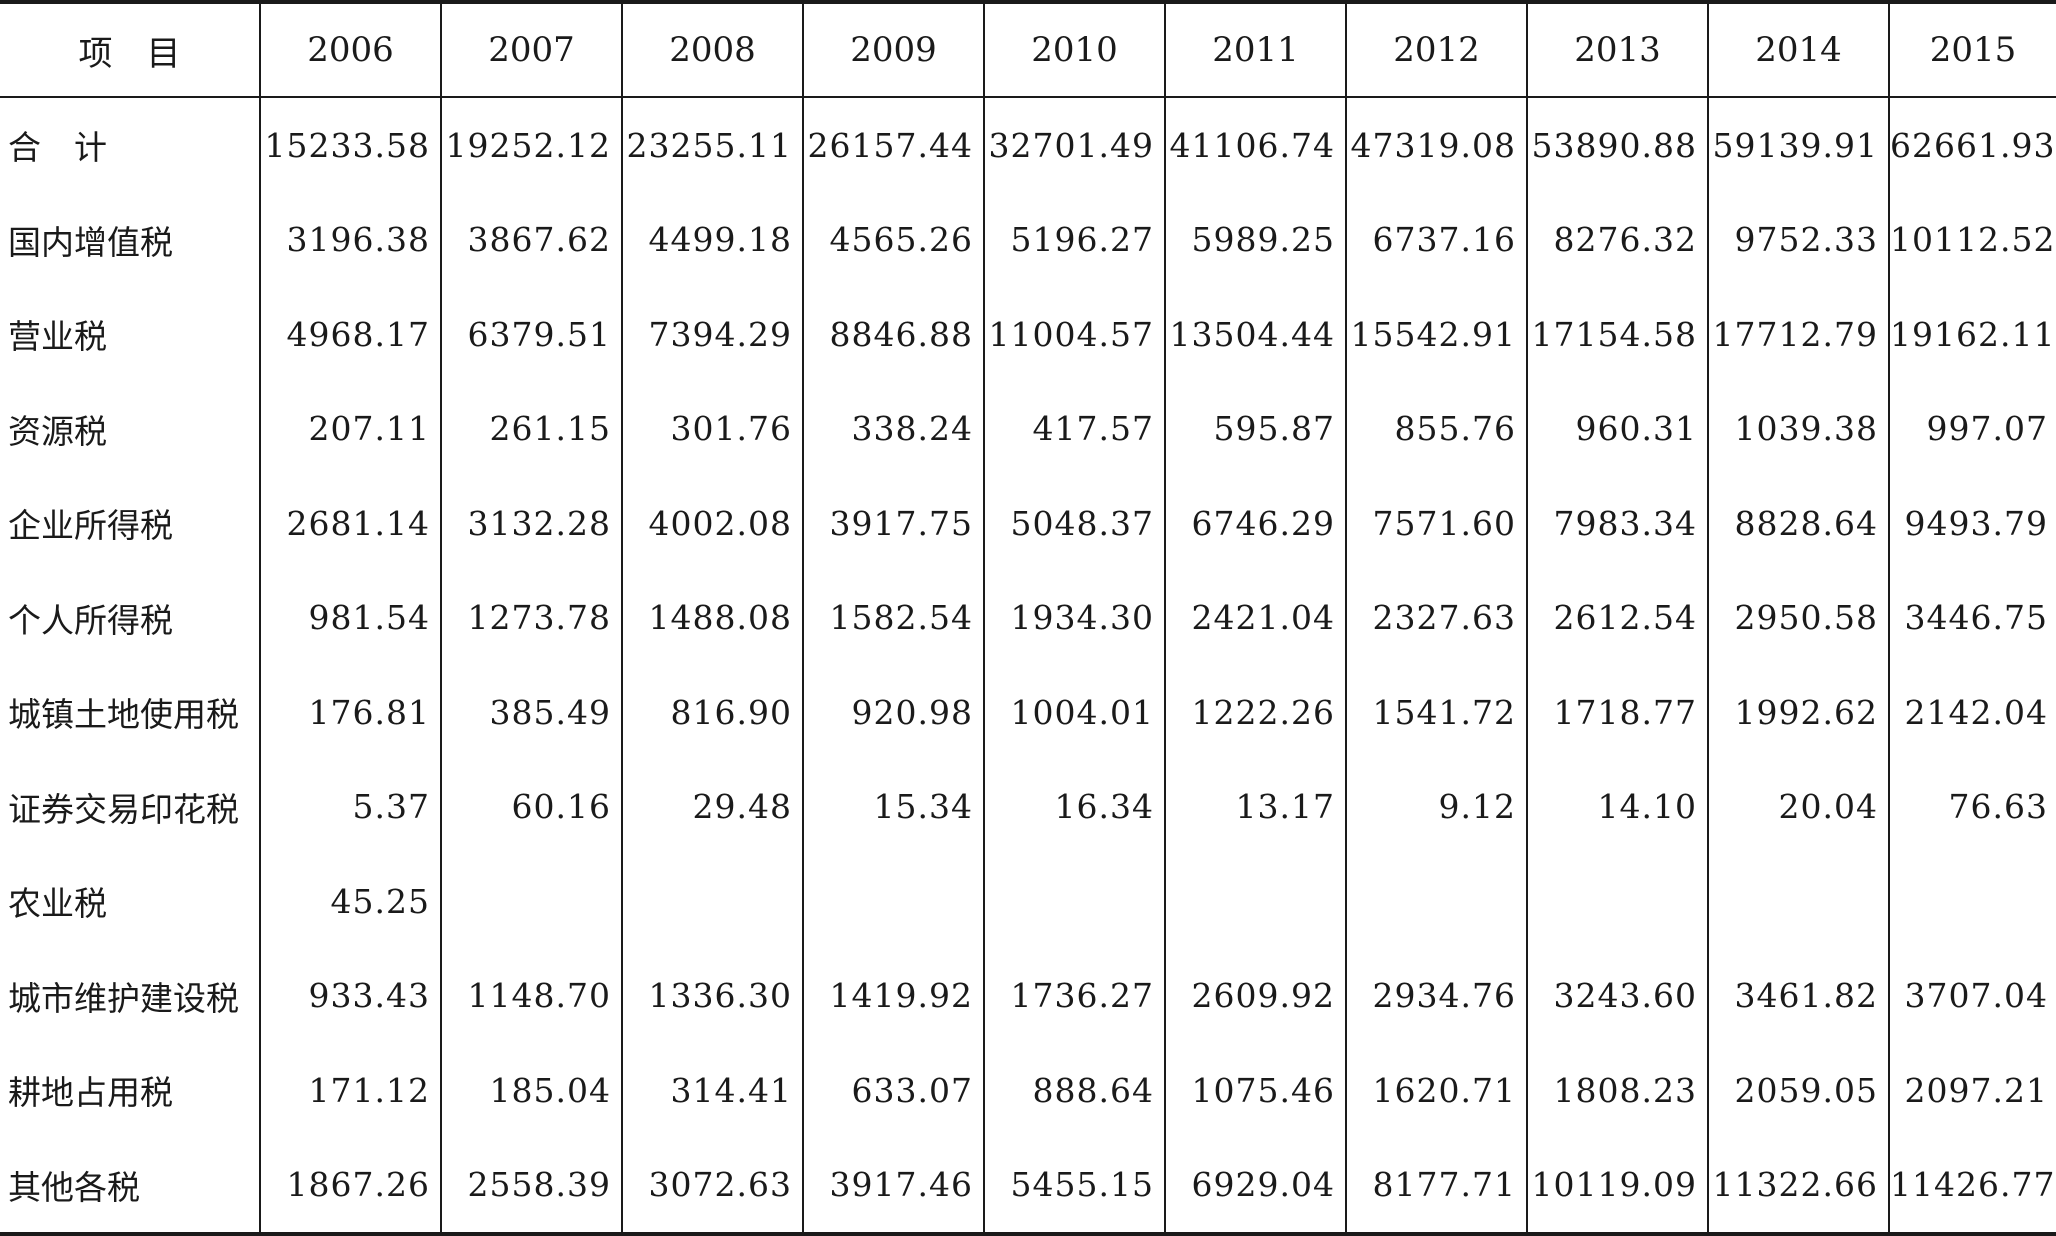 The height and width of the screenshot is (1236, 2056). What do you see at coordinates (350, 428) in the screenshot?
I see `table-cell: 207.11` at bounding box center [350, 428].